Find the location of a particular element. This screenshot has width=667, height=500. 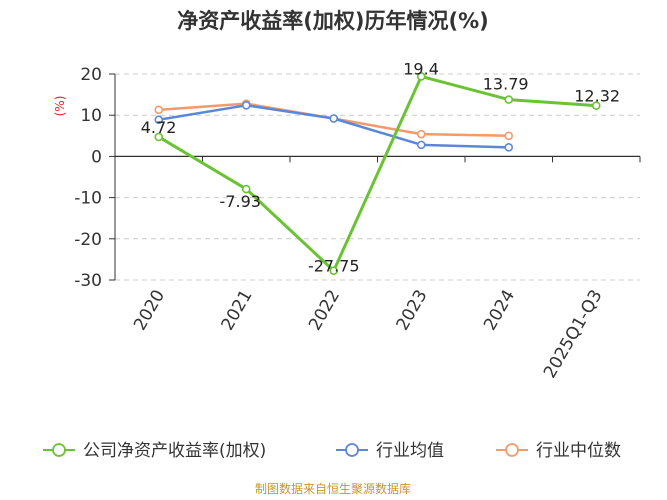

x-tick-label: 2024 is located at coordinates (499, 310).